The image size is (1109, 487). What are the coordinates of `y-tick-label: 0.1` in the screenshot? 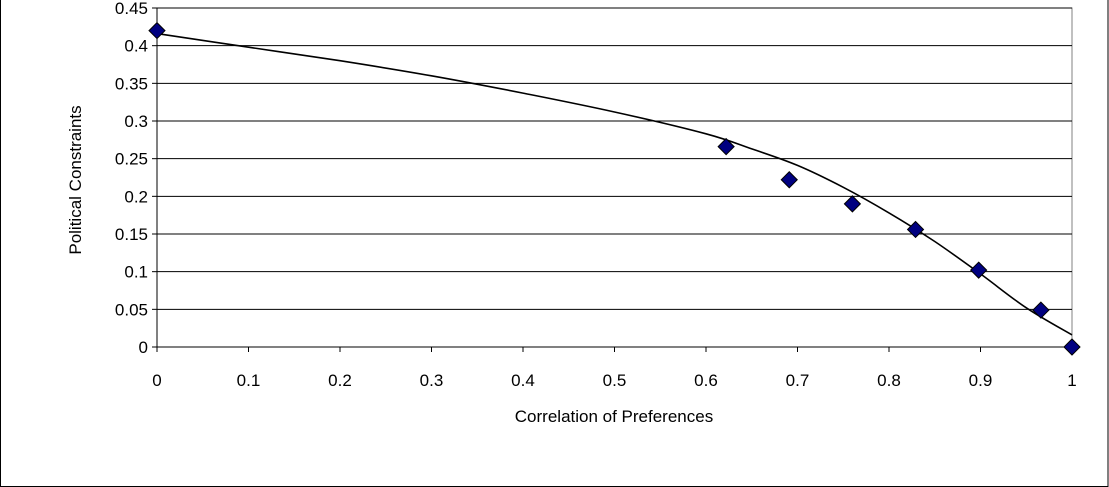 It's located at (136, 272).